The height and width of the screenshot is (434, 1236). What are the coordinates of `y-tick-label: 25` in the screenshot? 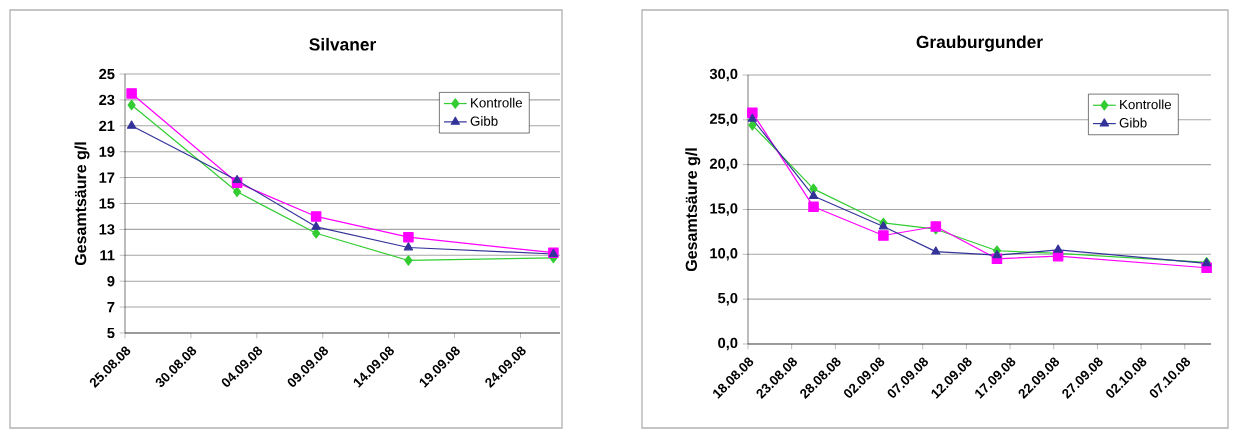 It's located at (107, 74).